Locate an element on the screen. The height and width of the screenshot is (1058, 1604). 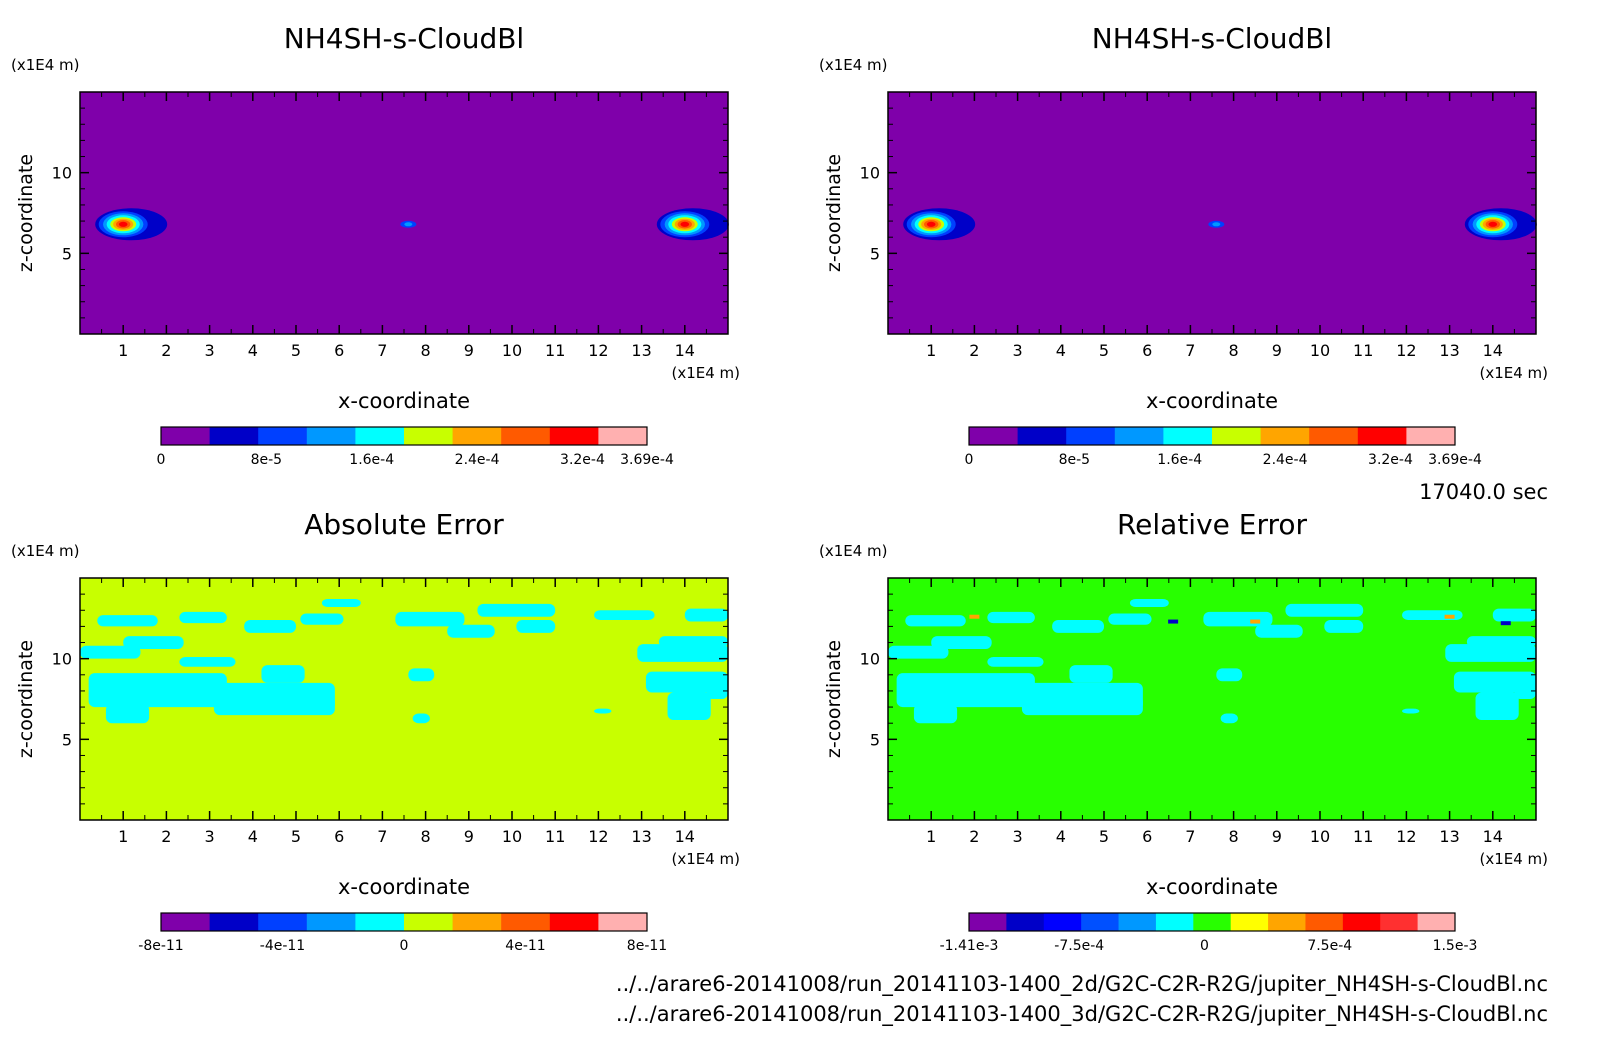
x-unit-label: (x1E4 m) is located at coordinates (1513, 373).